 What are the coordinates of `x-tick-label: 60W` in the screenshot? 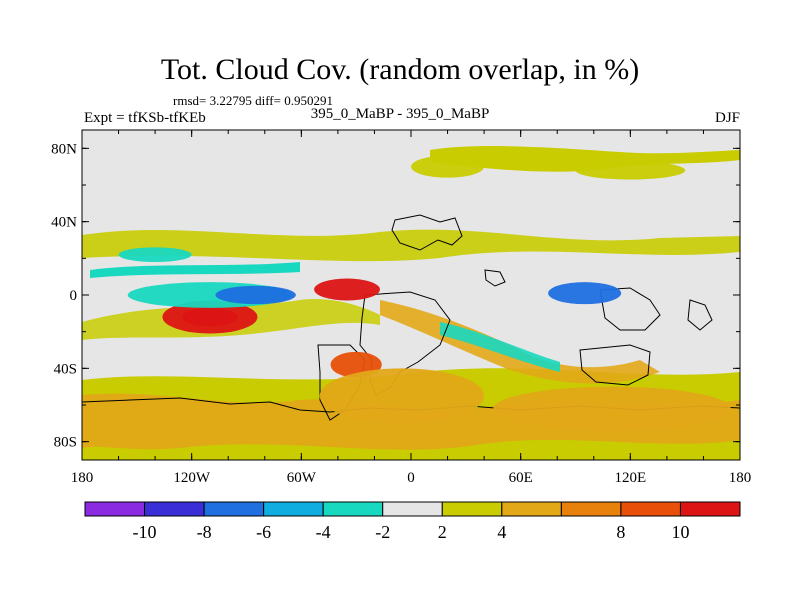 It's located at (302, 478).